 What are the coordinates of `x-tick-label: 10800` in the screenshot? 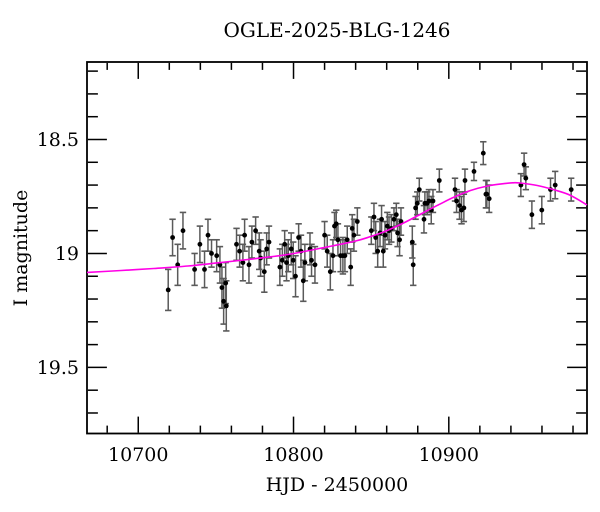 It's located at (293, 455).